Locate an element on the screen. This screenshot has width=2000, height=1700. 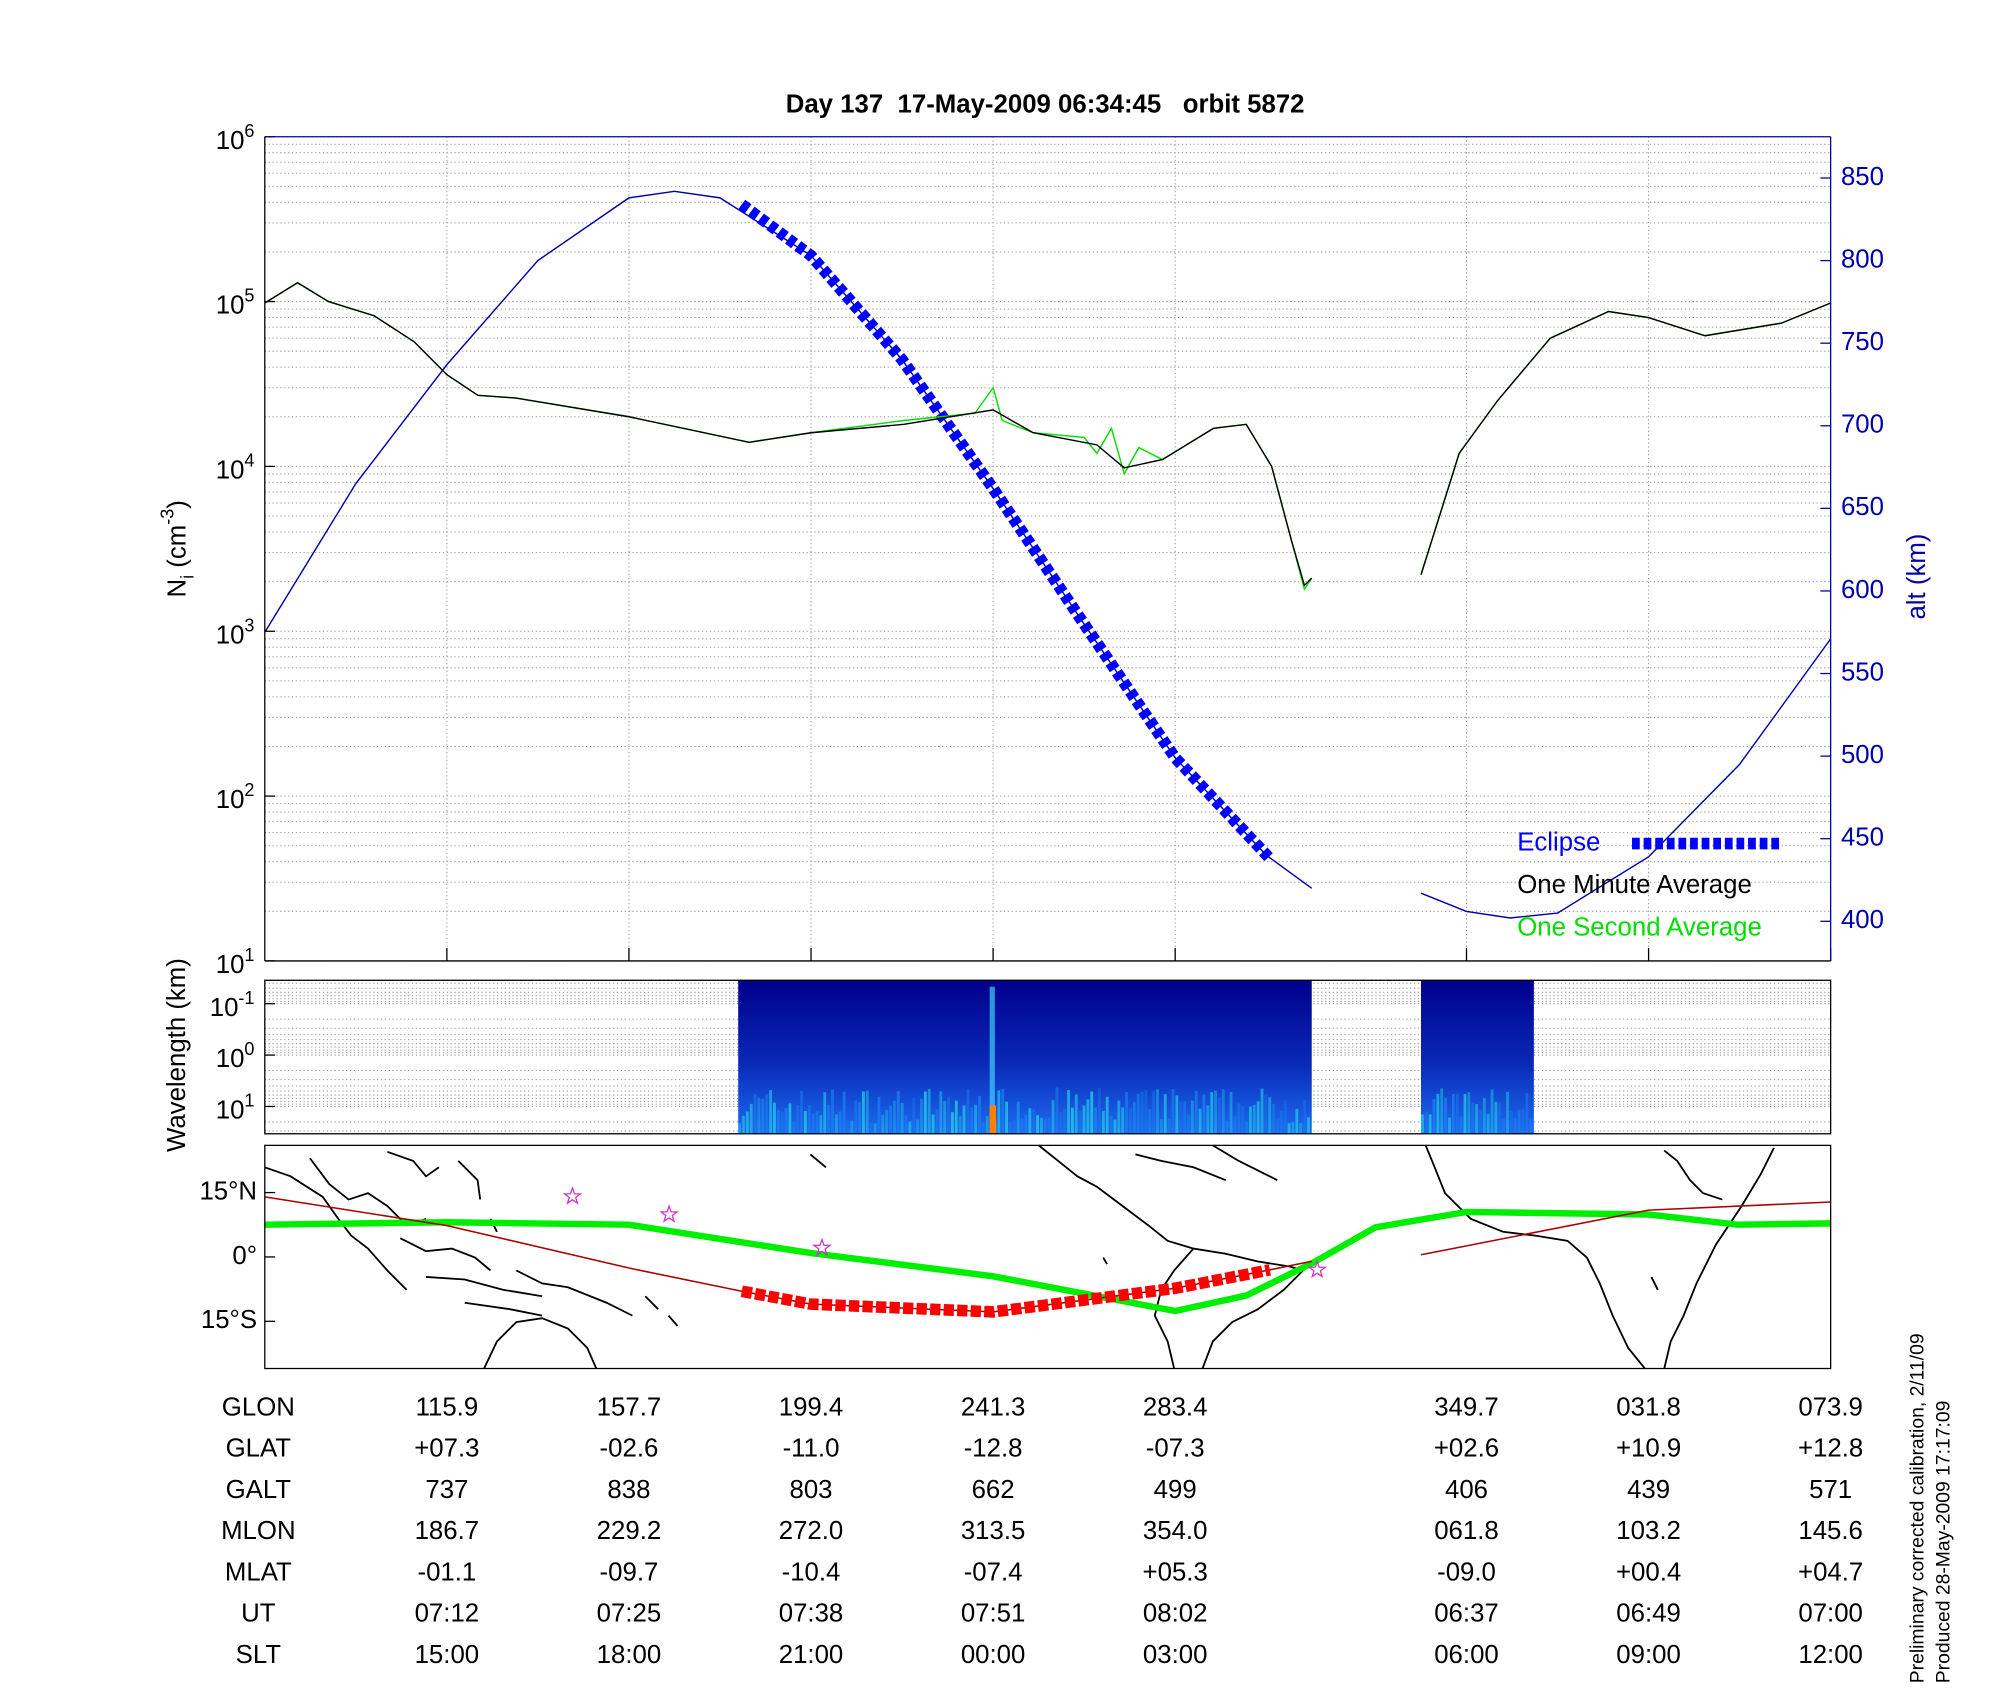
y2-axis-label: alt (km) is located at coordinates (1917, 577).